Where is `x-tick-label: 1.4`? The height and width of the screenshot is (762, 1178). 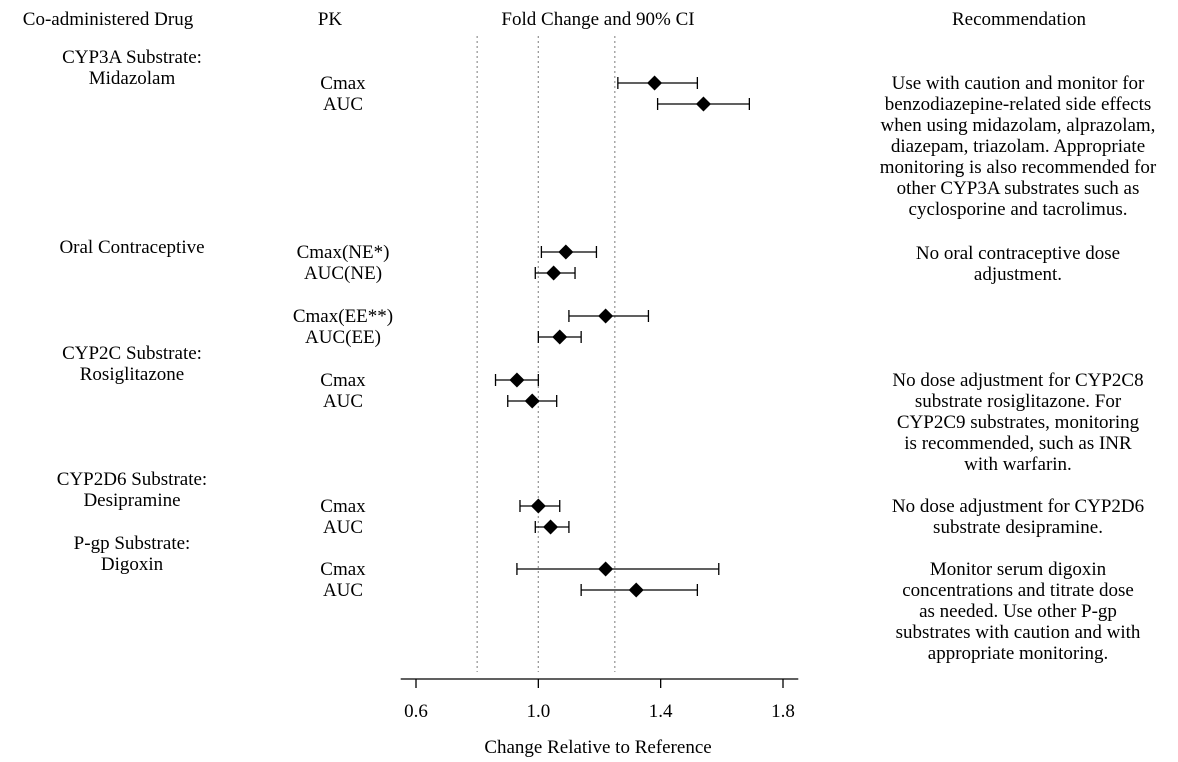
x-tick-label: 1.4 is located at coordinates (661, 711).